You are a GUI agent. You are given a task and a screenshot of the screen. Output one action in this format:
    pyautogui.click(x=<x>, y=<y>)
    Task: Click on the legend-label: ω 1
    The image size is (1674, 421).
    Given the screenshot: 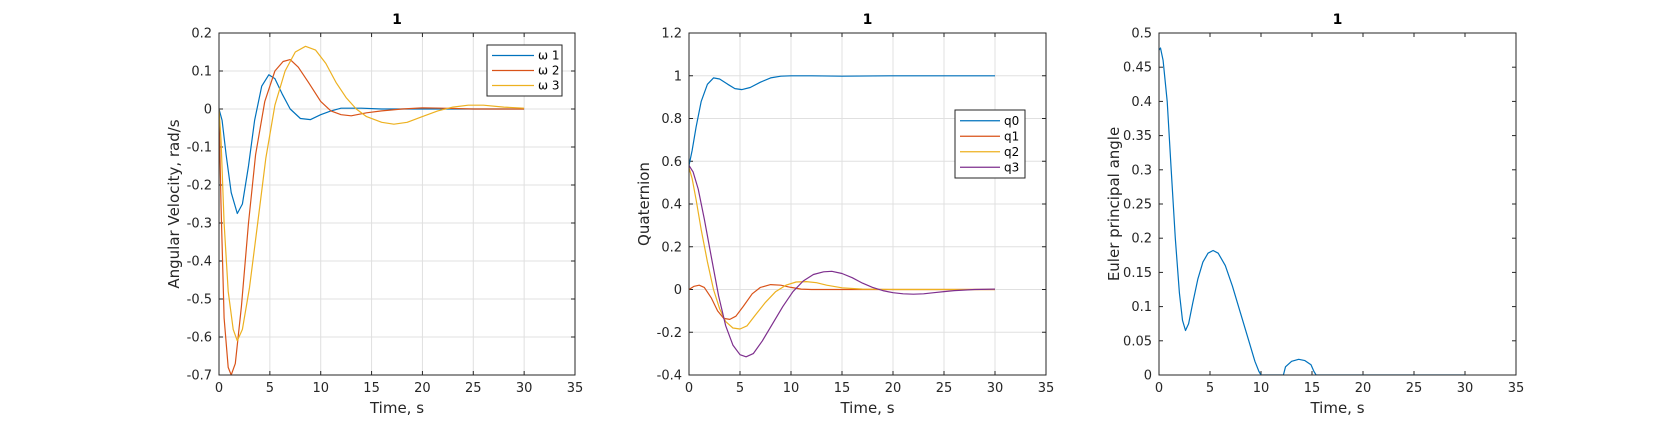 What is the action you would take?
    pyautogui.click(x=549, y=56)
    